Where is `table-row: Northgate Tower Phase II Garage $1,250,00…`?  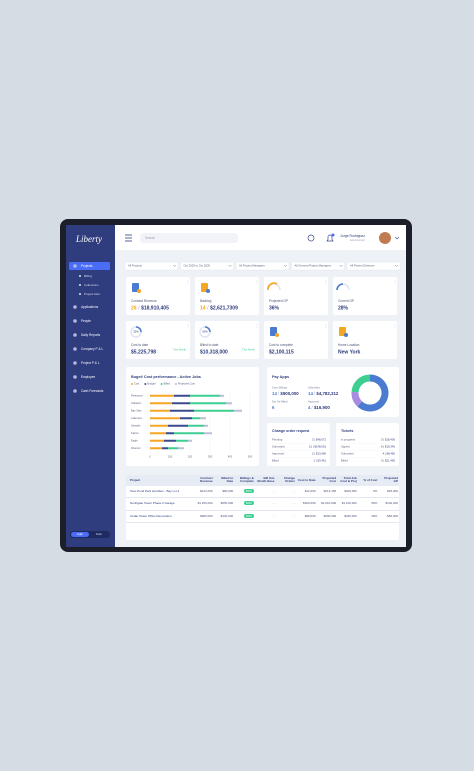
table-row: Northgate Tower Phase II Garage $1,250,00… is located at coordinates (262, 504).